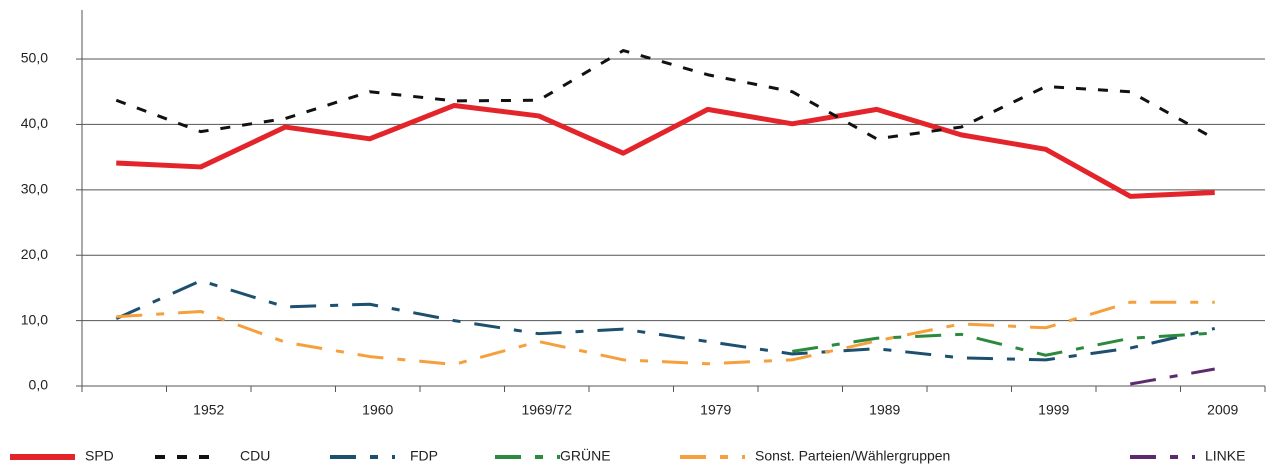 This screenshot has width=1275, height=466. What do you see at coordinates (34, 189) in the screenshot?
I see `y-tick-label: 30,0` at bounding box center [34, 189].